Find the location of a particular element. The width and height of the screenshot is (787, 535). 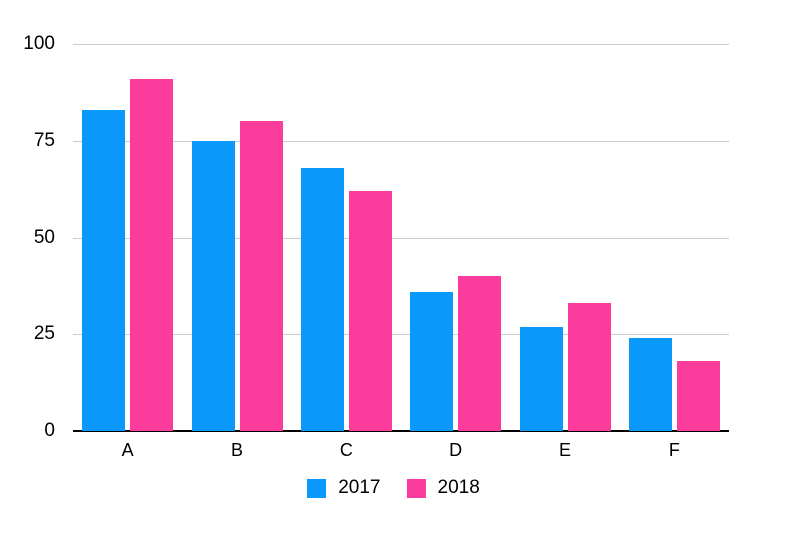

y-tick-label-100: 100 is located at coordinates (39, 43).